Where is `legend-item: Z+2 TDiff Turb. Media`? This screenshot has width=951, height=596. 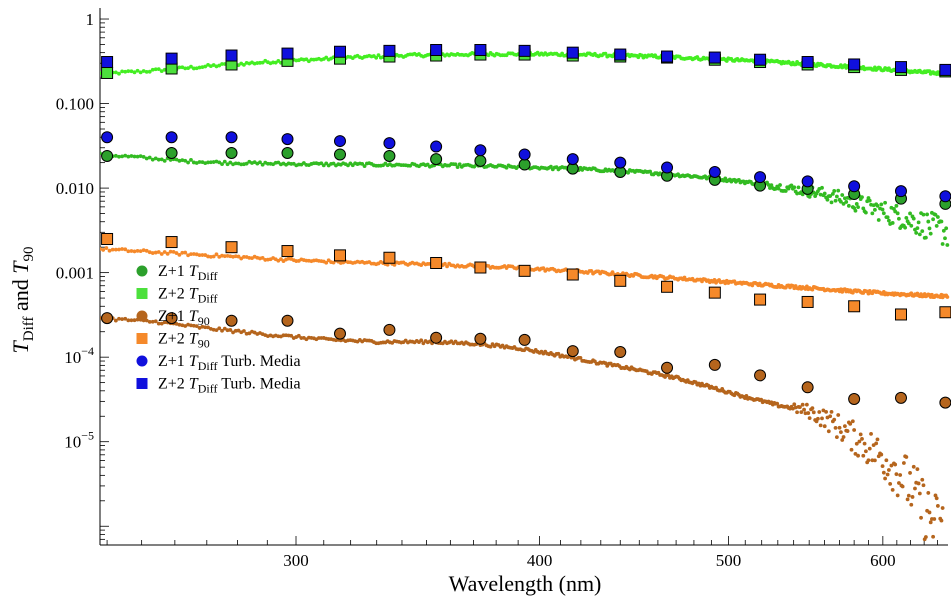
legend-item: Z+2 TDiff Turb. Media is located at coordinates (218, 386).